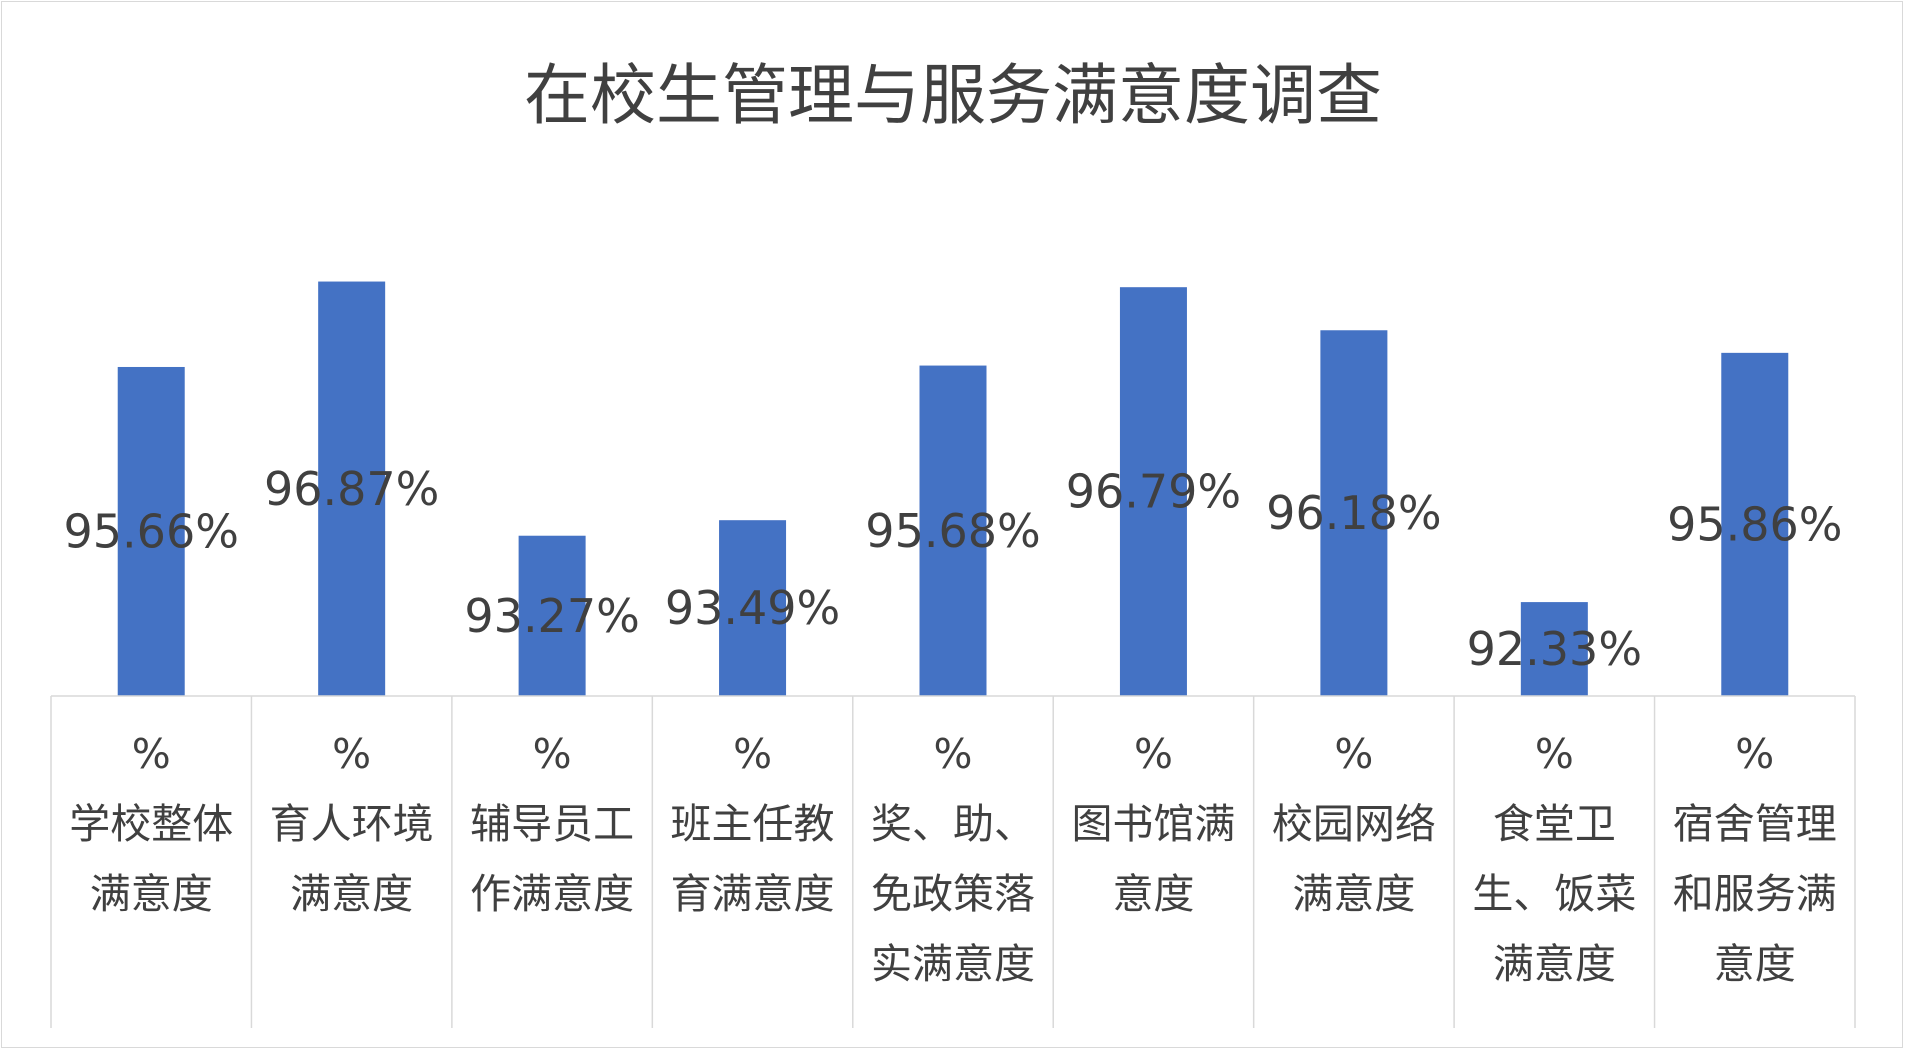 This screenshot has width=1906, height=1051. What do you see at coordinates (1153, 824) in the screenshot?
I see `category-tick-label: %图书馆满意度` at bounding box center [1153, 824].